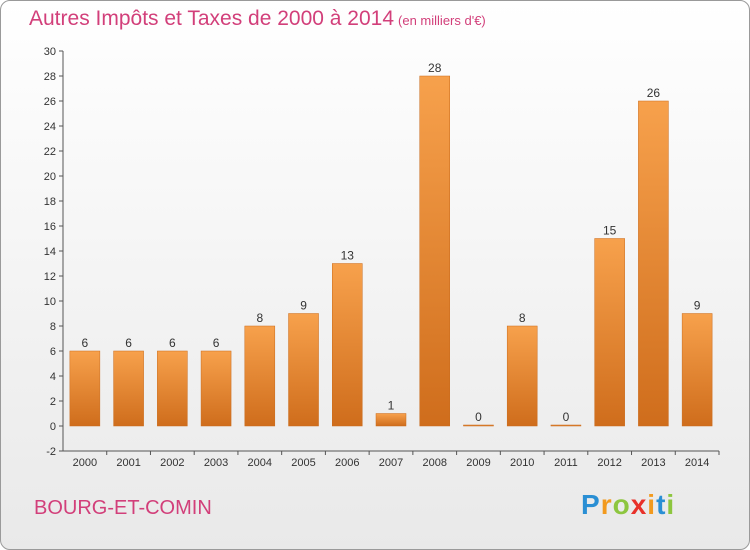  Describe the element at coordinates (347, 463) in the screenshot. I see `x-tick-label: 2006` at that location.